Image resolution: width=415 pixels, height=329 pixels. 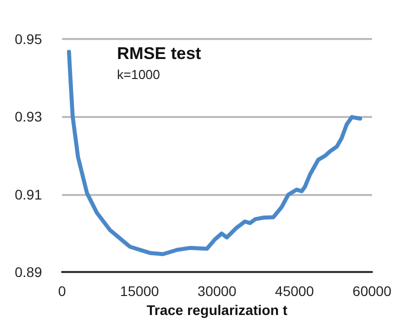 What do you see at coordinates (294, 291) in the screenshot?
I see `x-tick-label: 45000` at bounding box center [294, 291].